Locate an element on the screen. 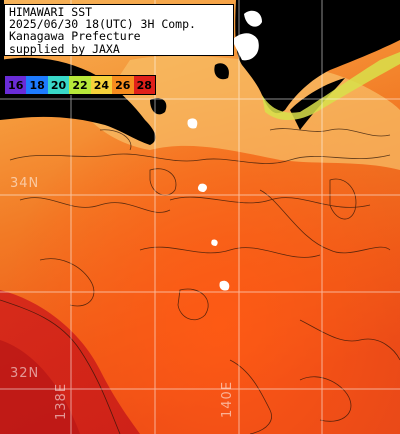 The image size is (400, 434). legend-cell-16: 16 is located at coordinates (16, 85).